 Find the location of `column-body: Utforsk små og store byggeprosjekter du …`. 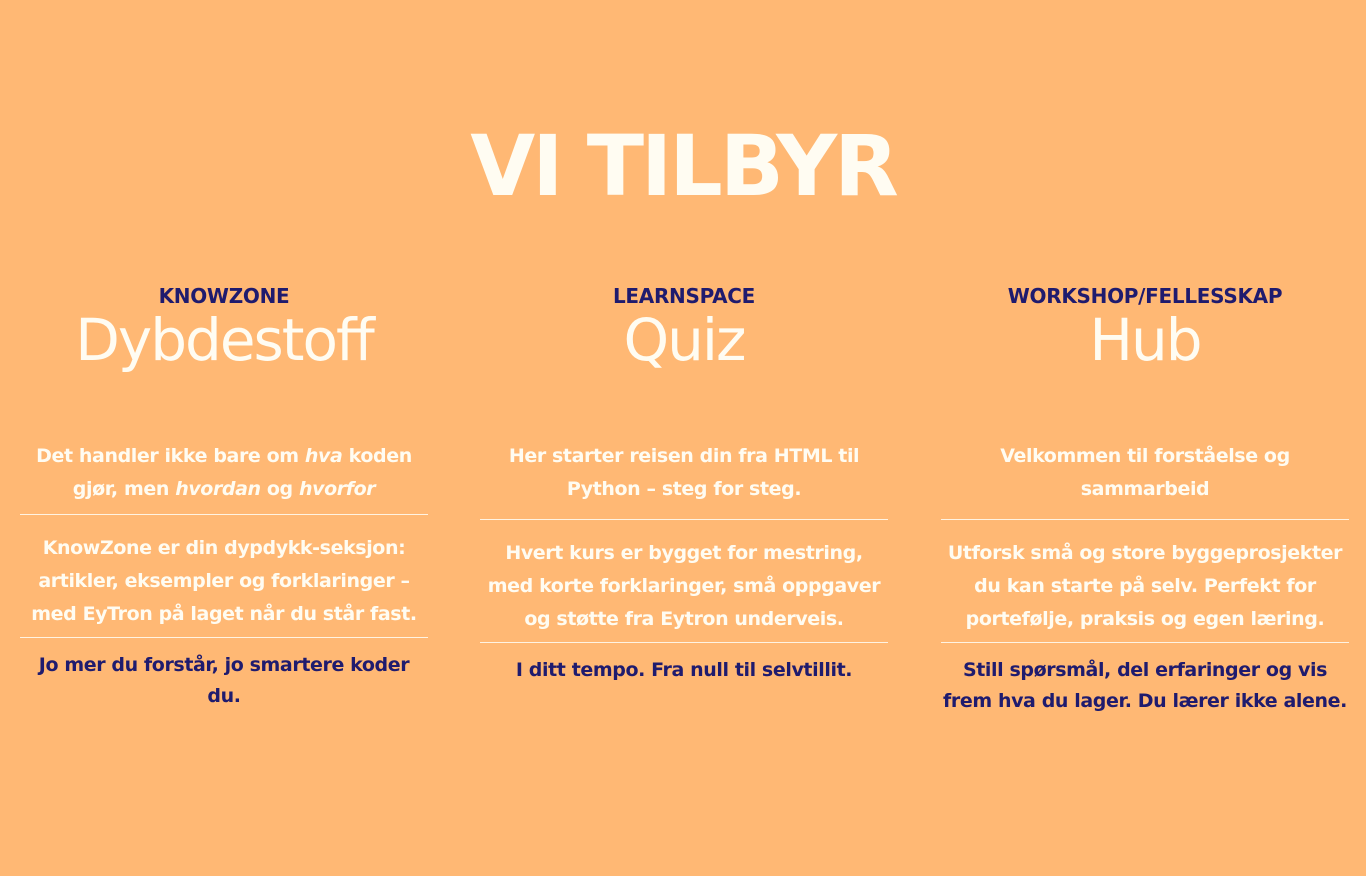

column-body: Utforsk små og store byggeprosjekter du … is located at coordinates (1145, 586).